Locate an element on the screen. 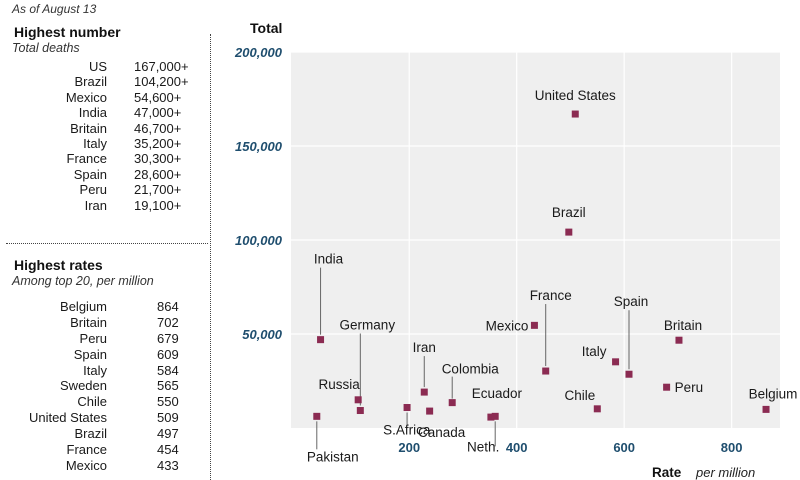 The height and width of the screenshot is (480, 800). deaths-row: Brazil 104,200+ is located at coordinates (102, 81).